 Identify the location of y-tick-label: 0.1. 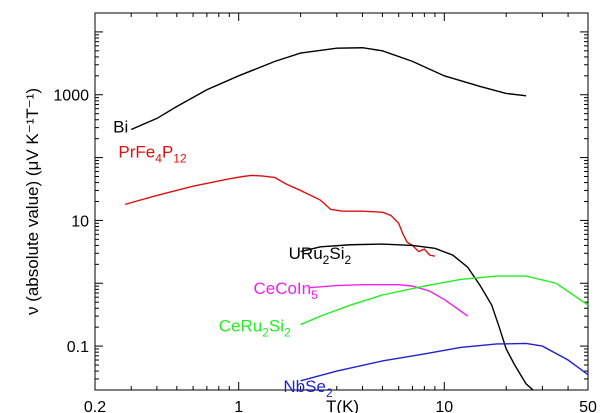
(78, 347).